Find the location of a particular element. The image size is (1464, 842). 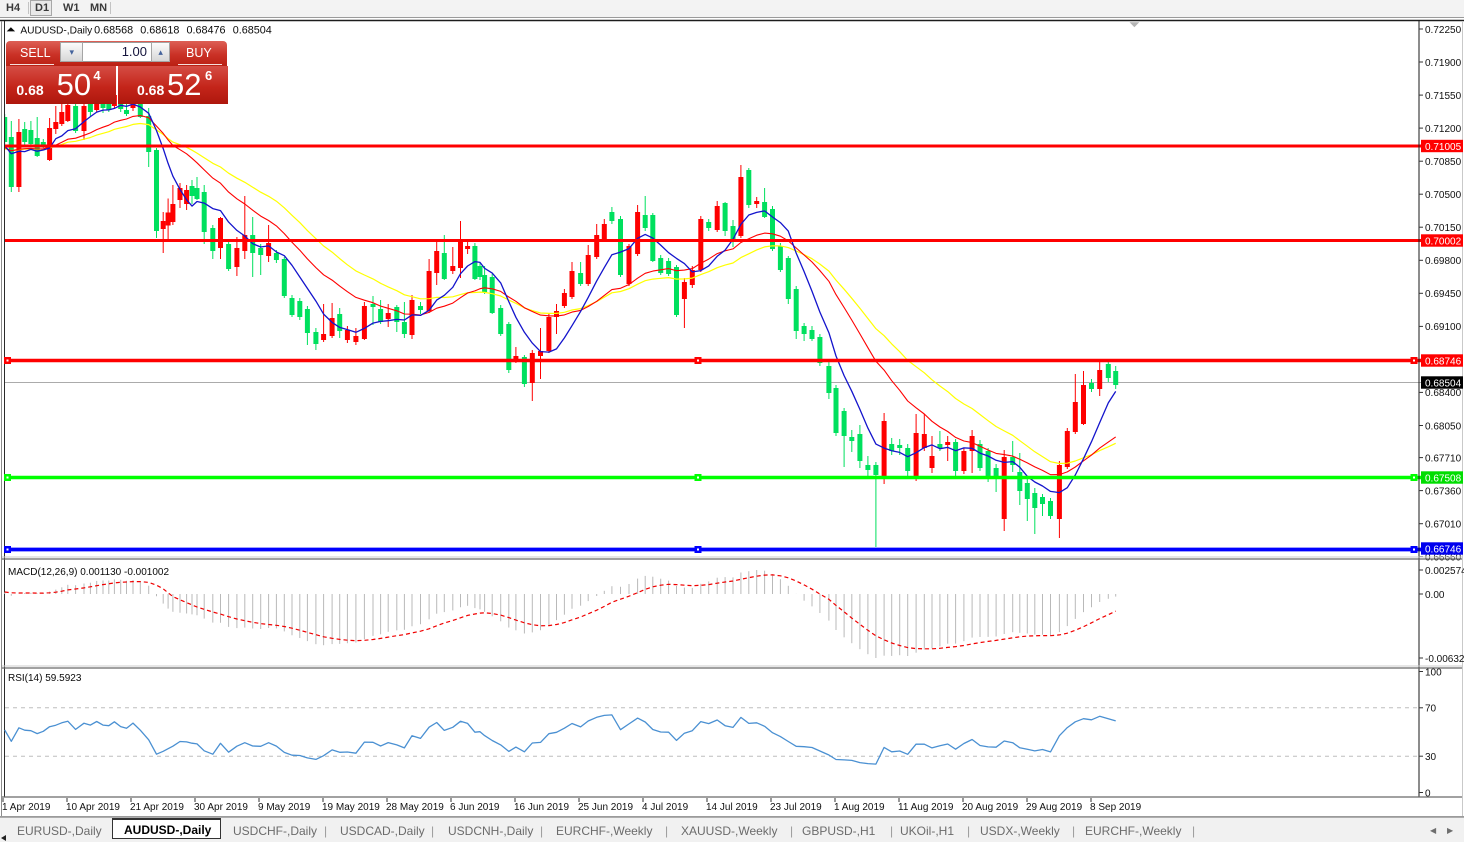

svg-text: 1 Aug 2019 is located at coordinates (859, 807).